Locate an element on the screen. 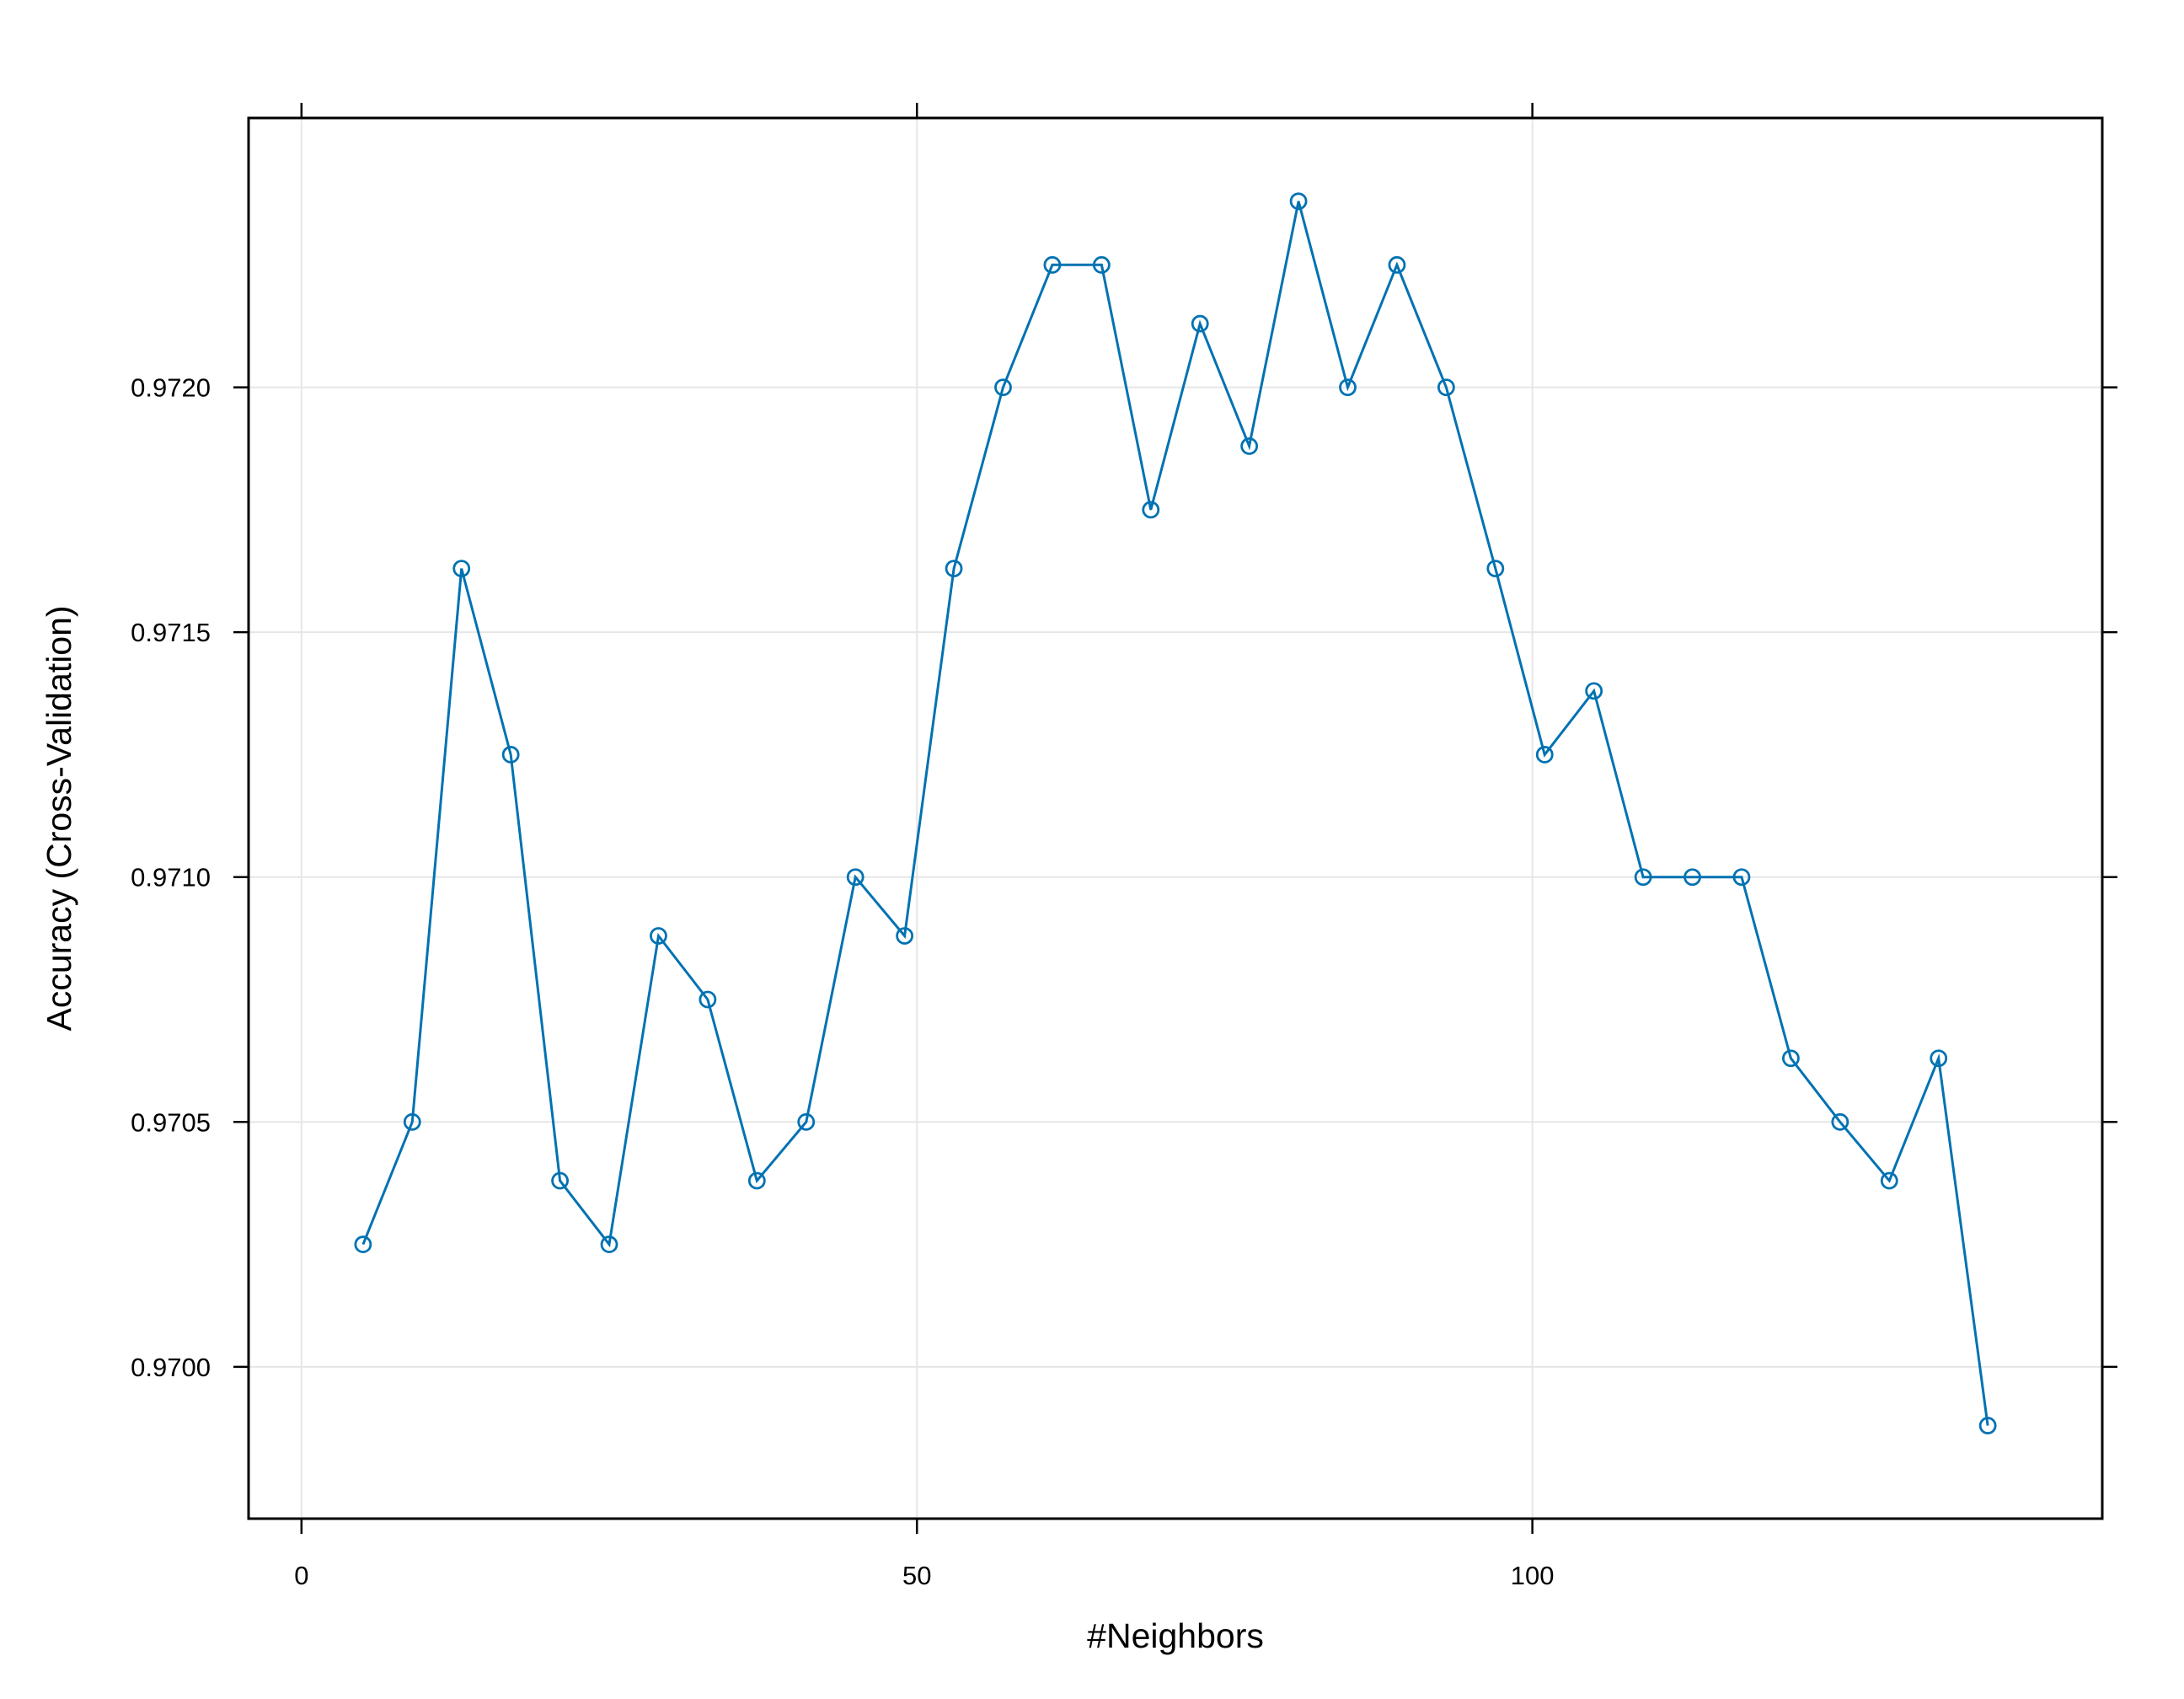 The height and width of the screenshot is (1699, 2184). x-tick-label: 0 is located at coordinates (301, 1575).